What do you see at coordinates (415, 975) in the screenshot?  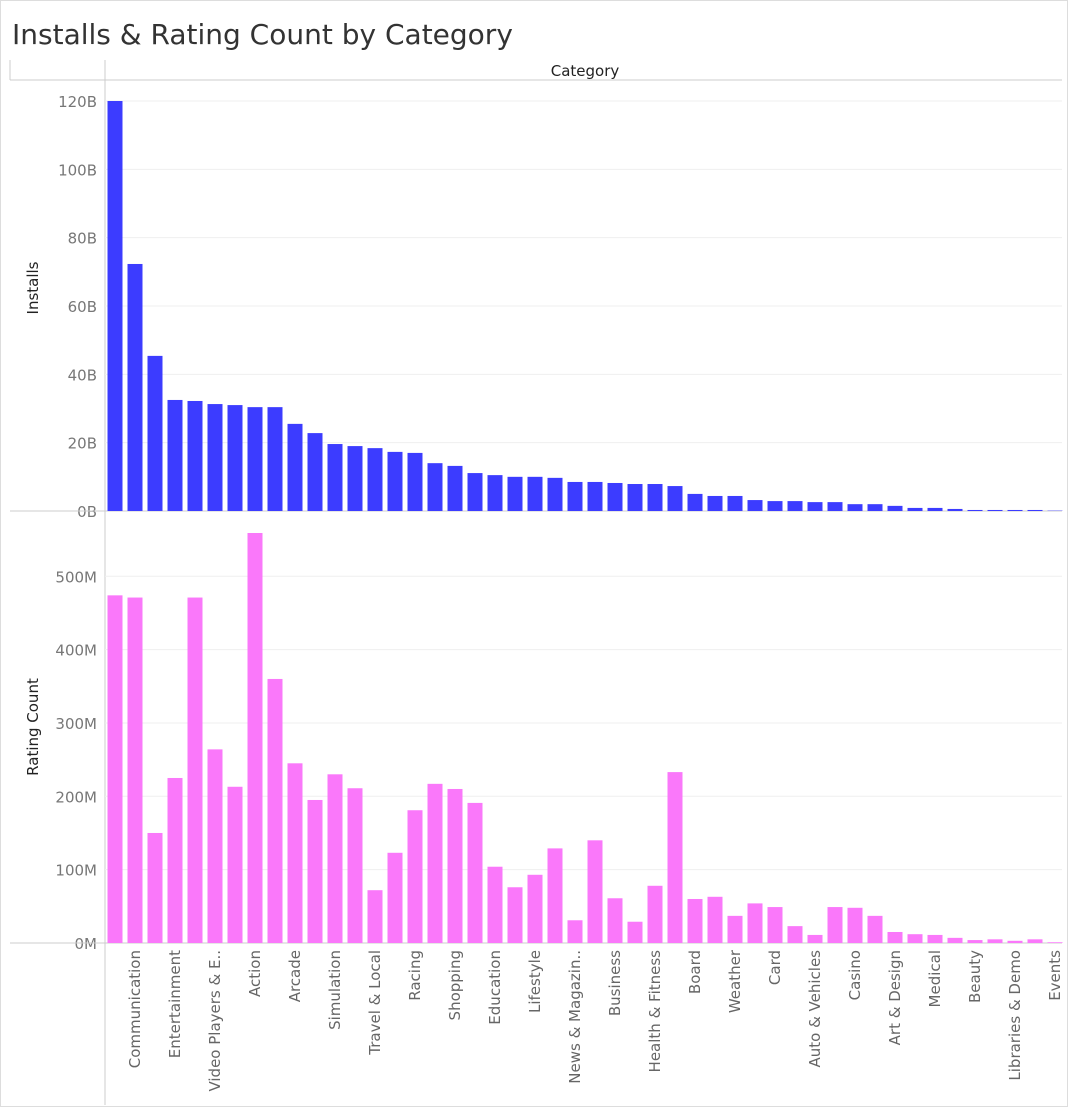 I see `x-tick-label: Racing` at bounding box center [415, 975].